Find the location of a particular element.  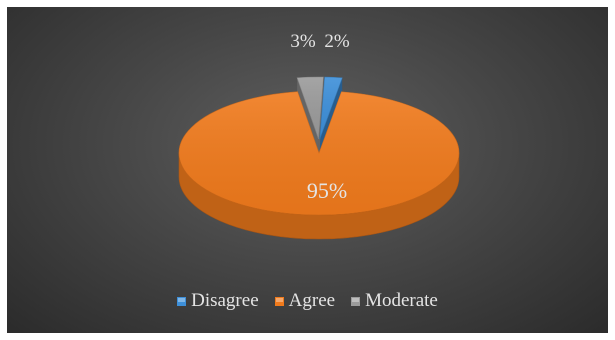

legend-item-disagree: Disagree is located at coordinates (218, 301).